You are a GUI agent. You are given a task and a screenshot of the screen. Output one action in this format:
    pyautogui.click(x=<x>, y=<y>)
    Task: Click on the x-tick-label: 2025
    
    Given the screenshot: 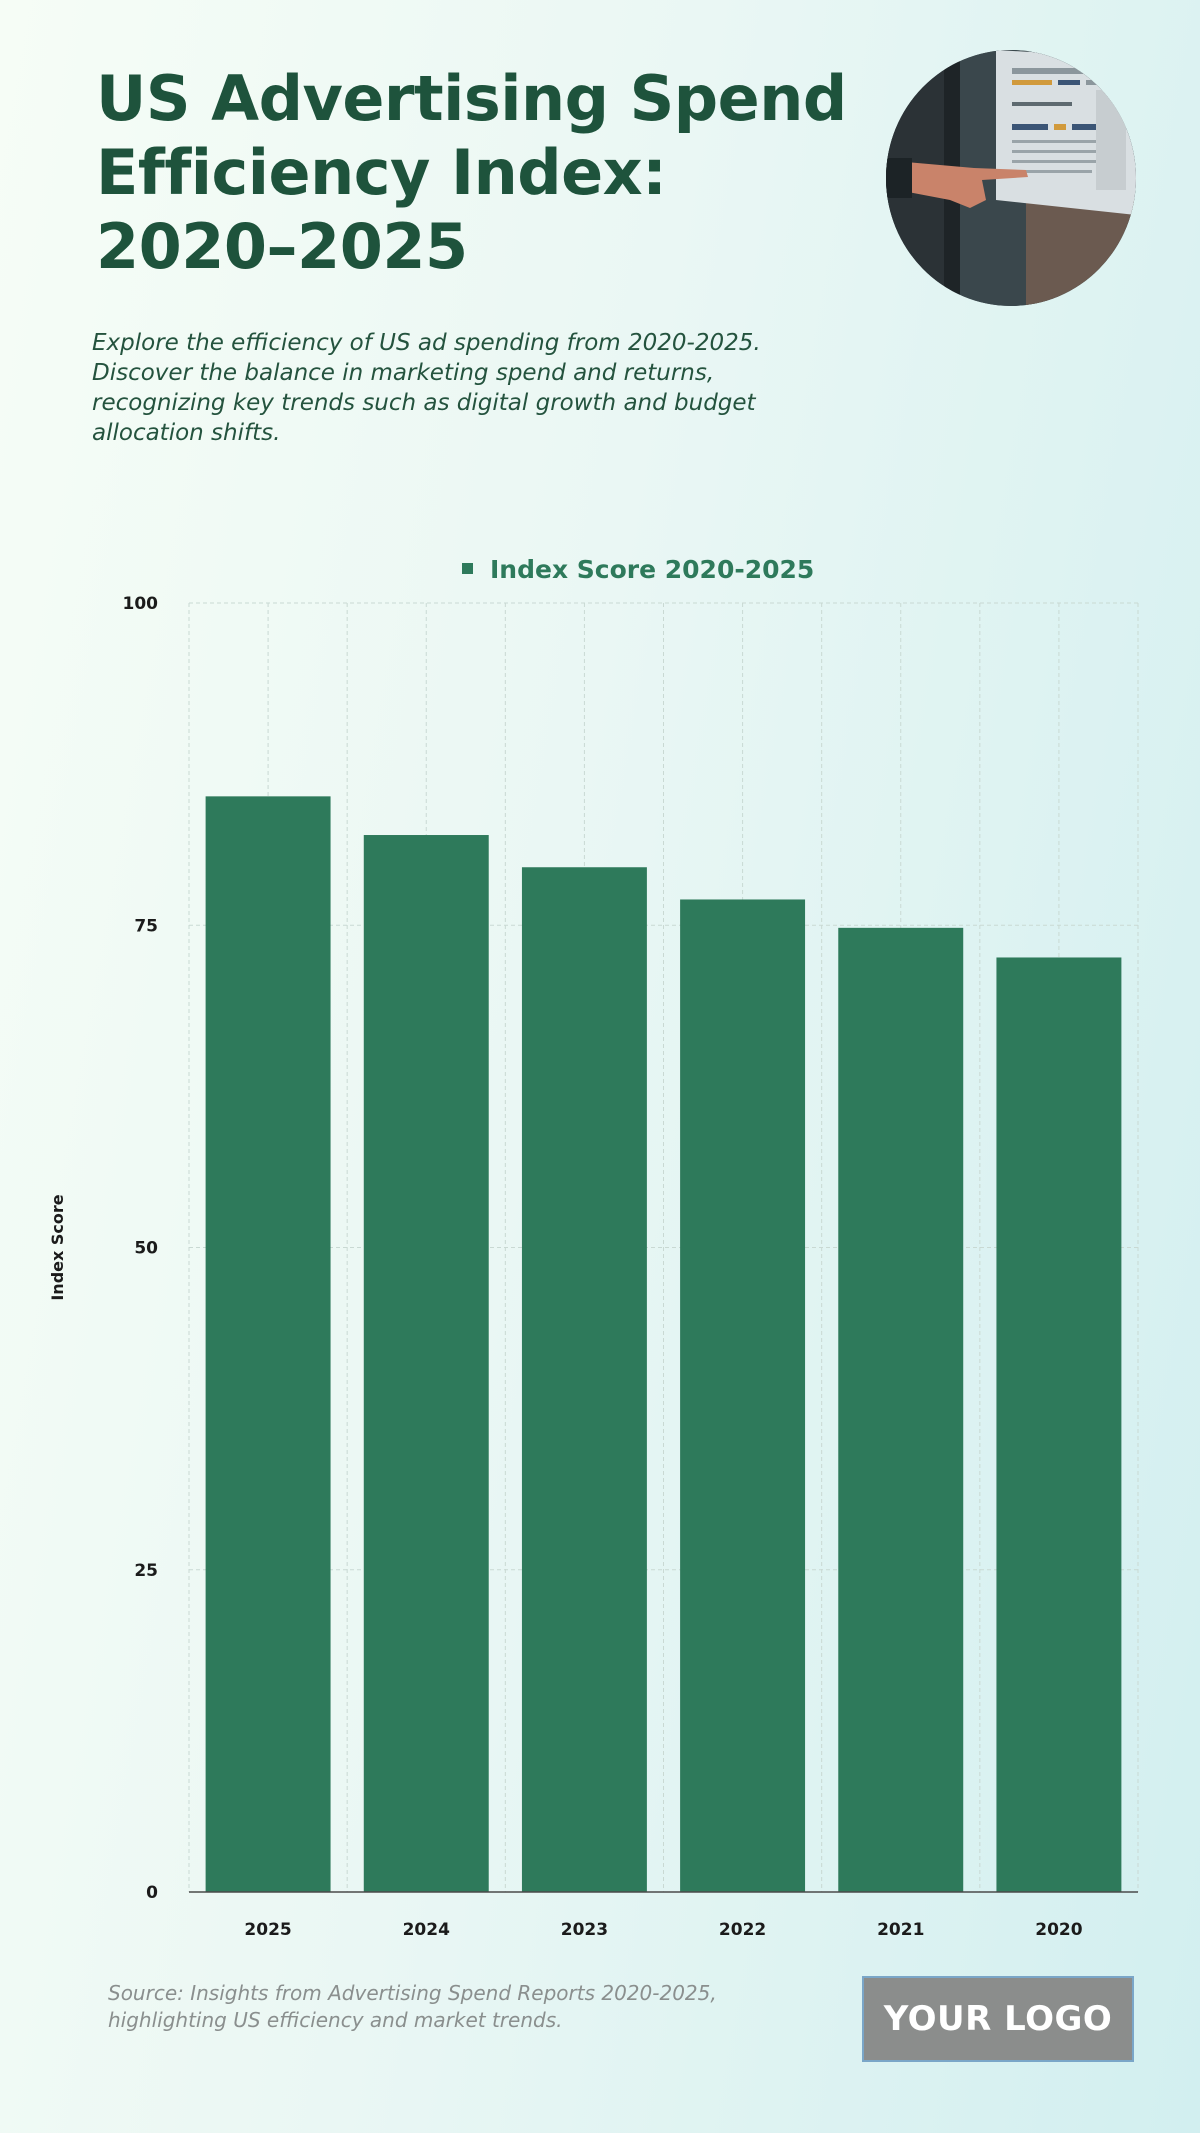 What is the action you would take?
    pyautogui.click(x=267, y=1930)
    